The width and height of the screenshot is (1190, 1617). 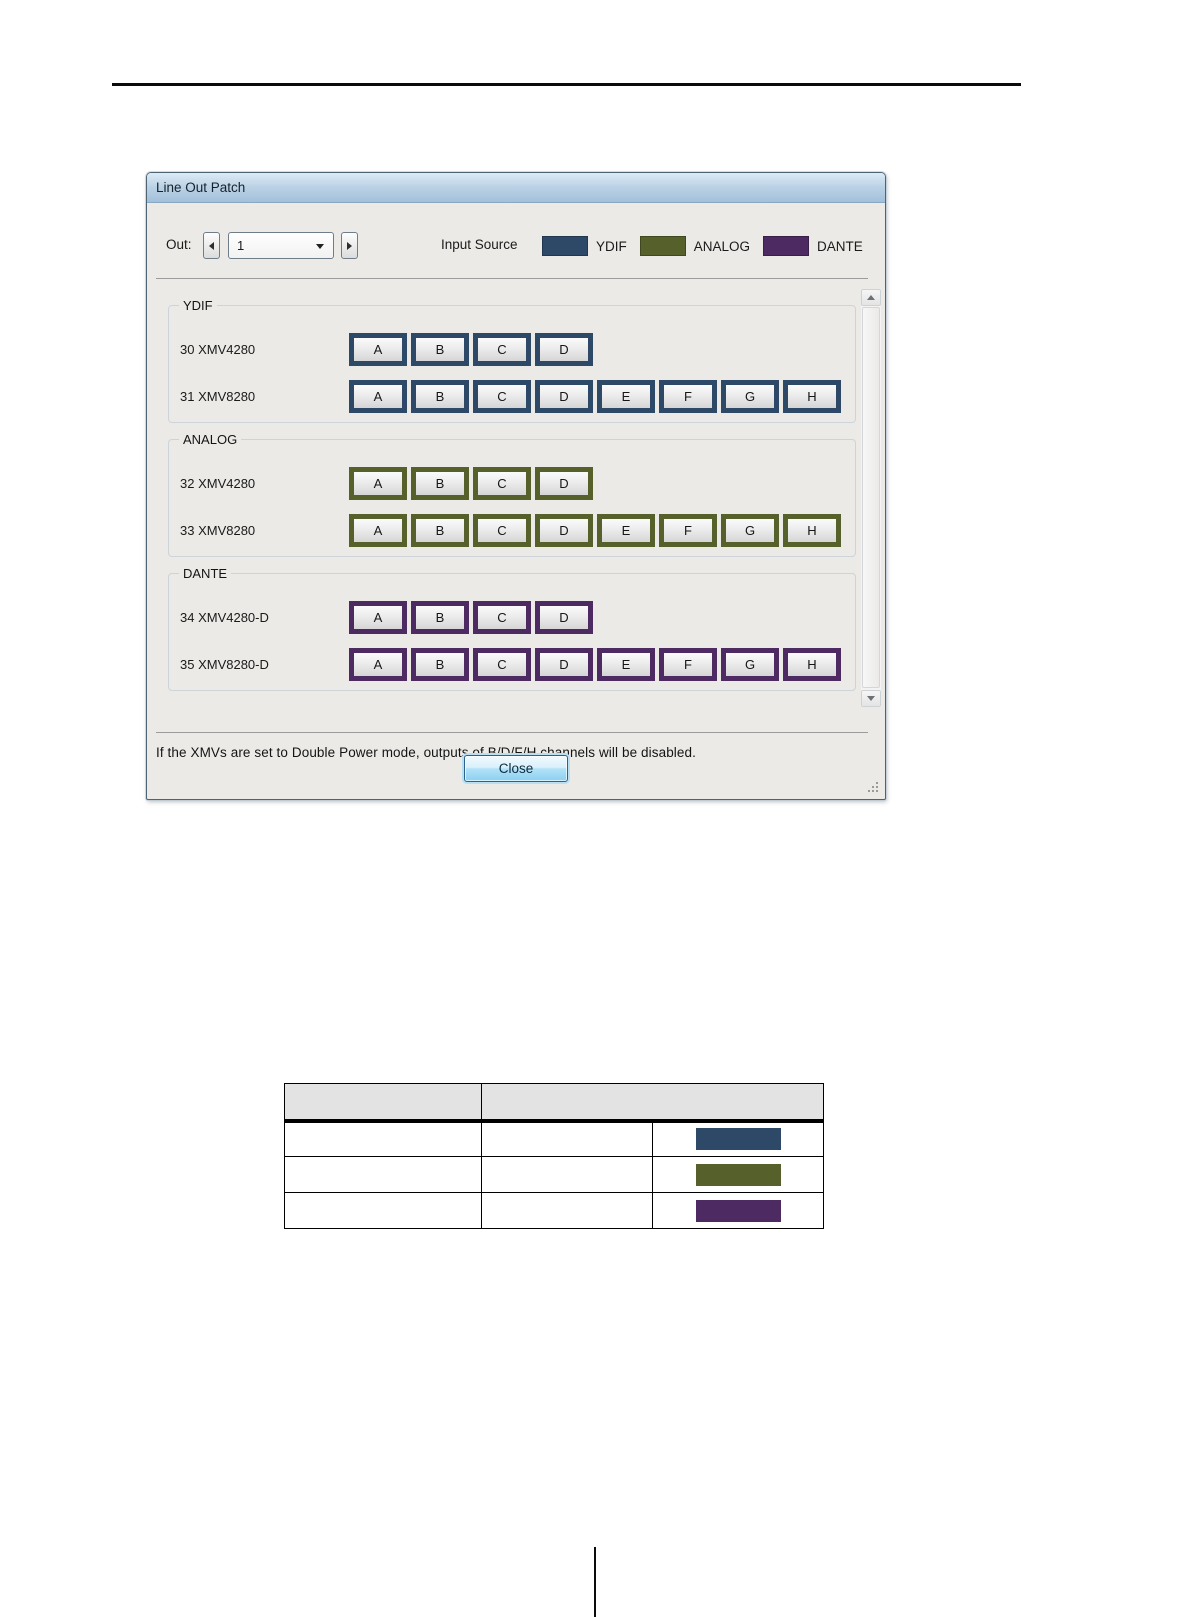 I want to click on legend-swatch-dante, so click(x=786, y=246).